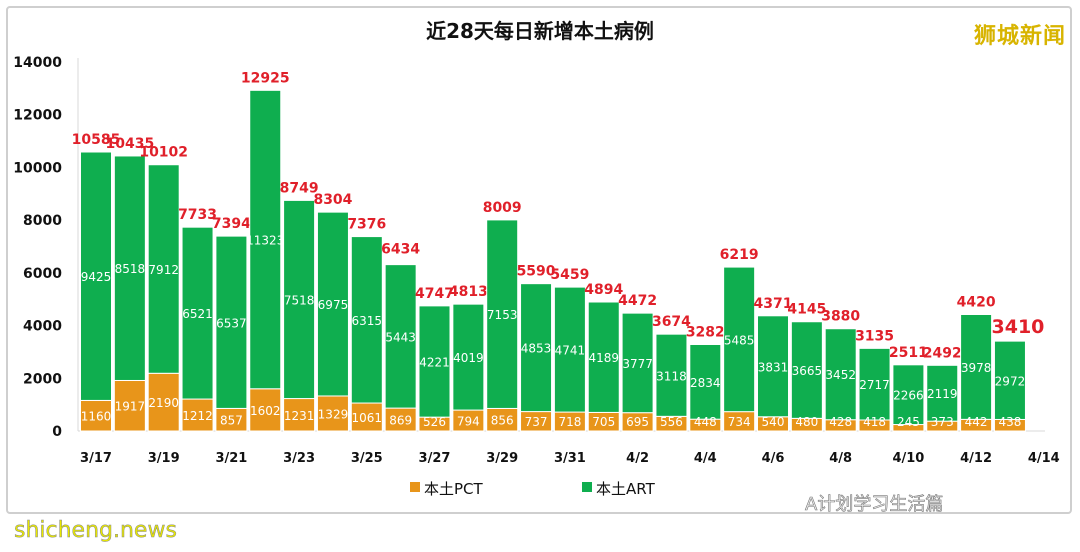 The height and width of the screenshot is (552, 1080). I want to click on chart-title: 近28天每日新增本土病例, so click(540, 31).